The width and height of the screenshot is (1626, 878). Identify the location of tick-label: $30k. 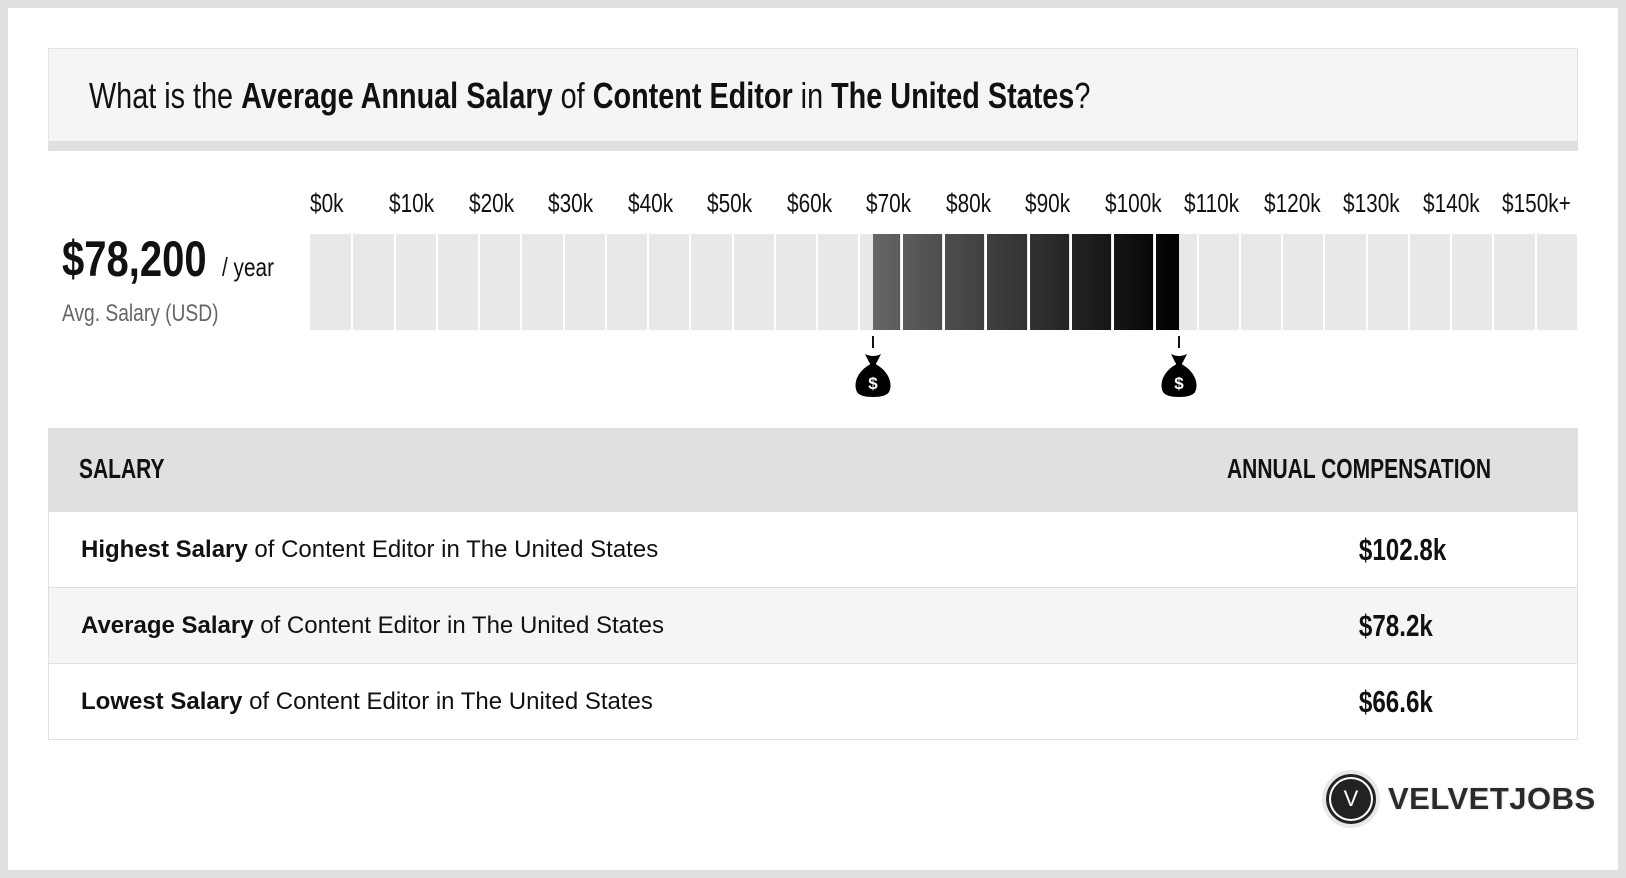
(571, 203).